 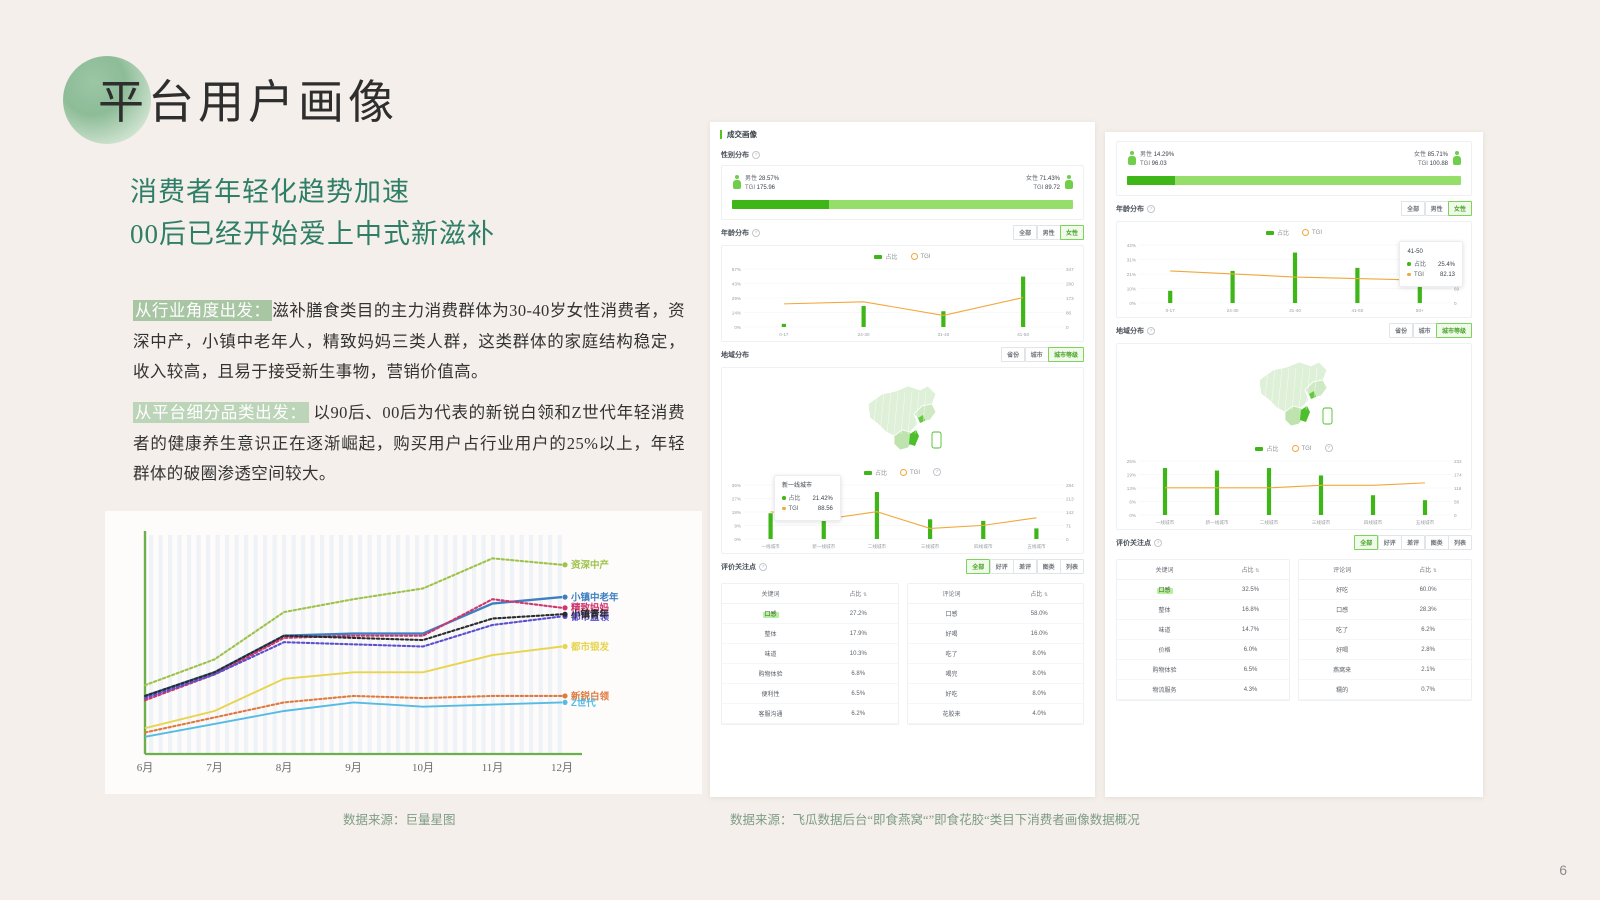 What do you see at coordinates (1563, 870) in the screenshot?
I see `page-number: 6` at bounding box center [1563, 870].